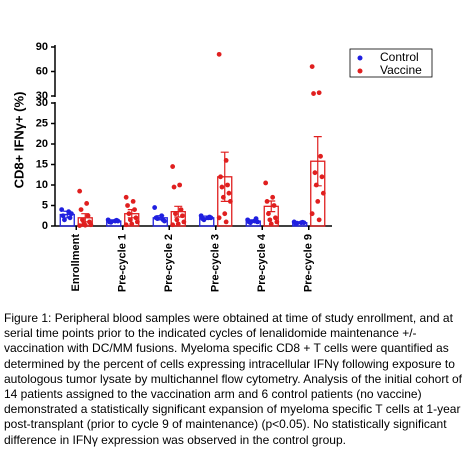  Describe the element at coordinates (401, 70) in the screenshot. I see `legend-label: Vaccine` at that location.